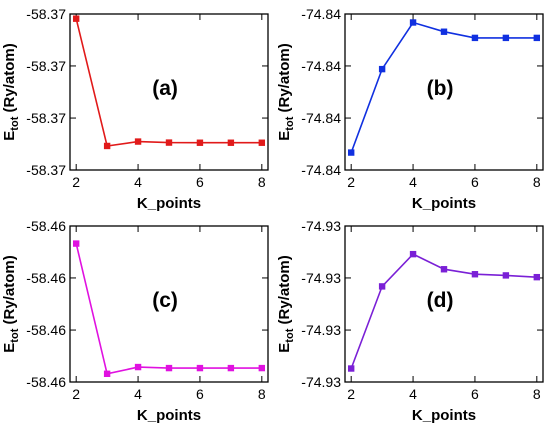 The image size is (550, 430). I want to click on panel-label: (a), so click(165, 88).